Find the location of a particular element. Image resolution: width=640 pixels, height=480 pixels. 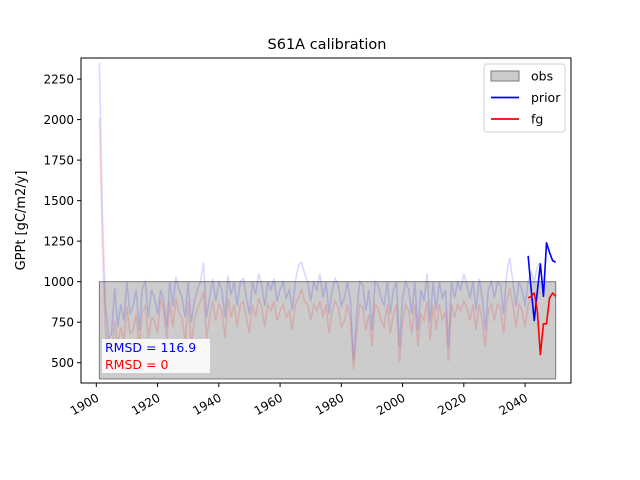

y-tick-label: 1500 is located at coordinates (58, 201).